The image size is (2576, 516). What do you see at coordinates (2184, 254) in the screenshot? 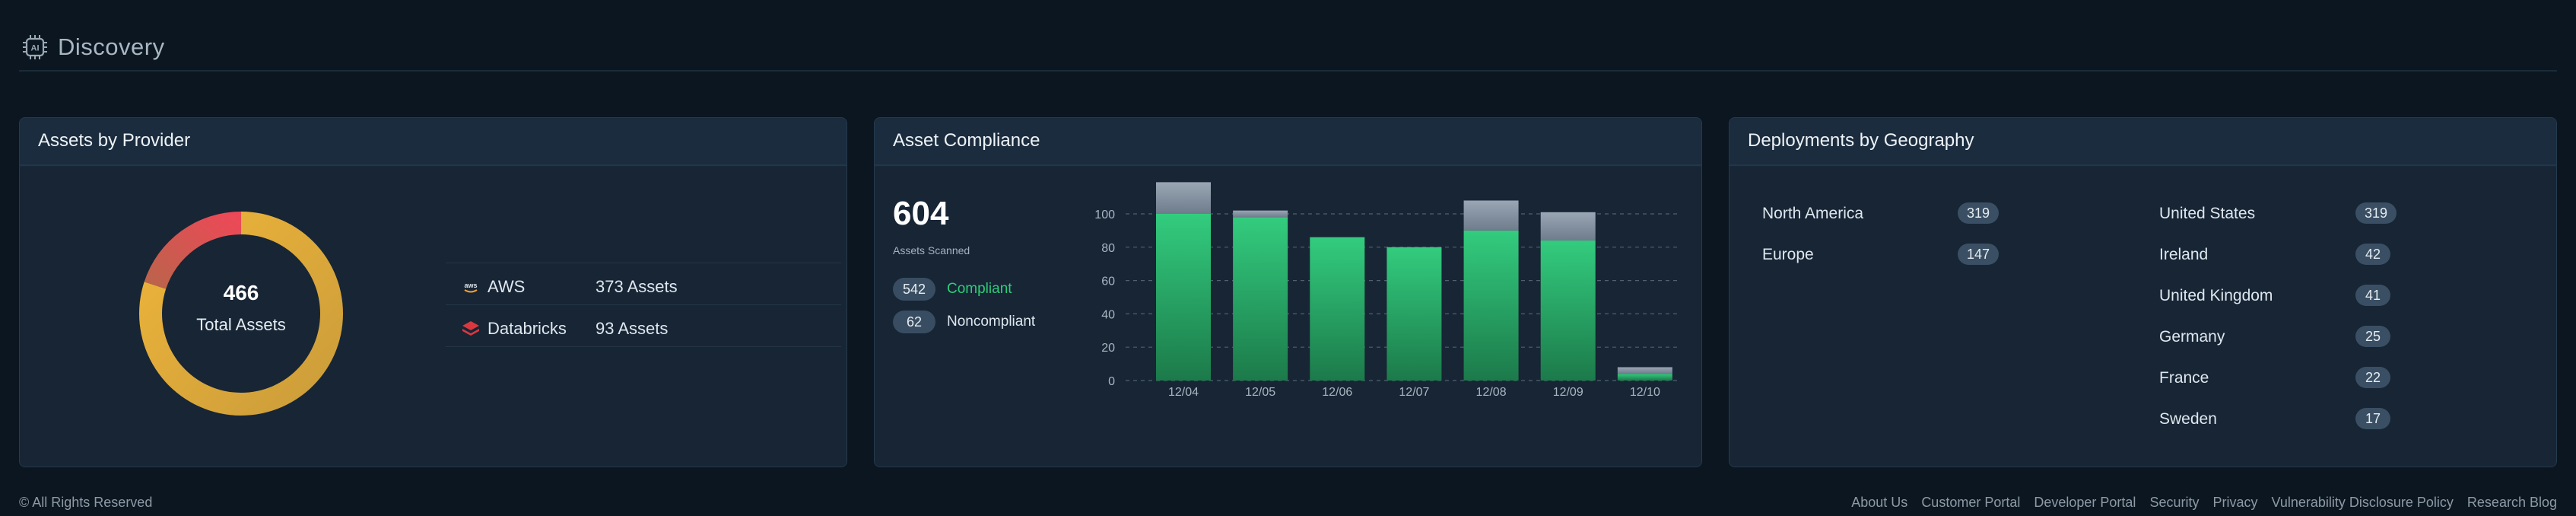
I see `country-name: Ireland` at bounding box center [2184, 254].